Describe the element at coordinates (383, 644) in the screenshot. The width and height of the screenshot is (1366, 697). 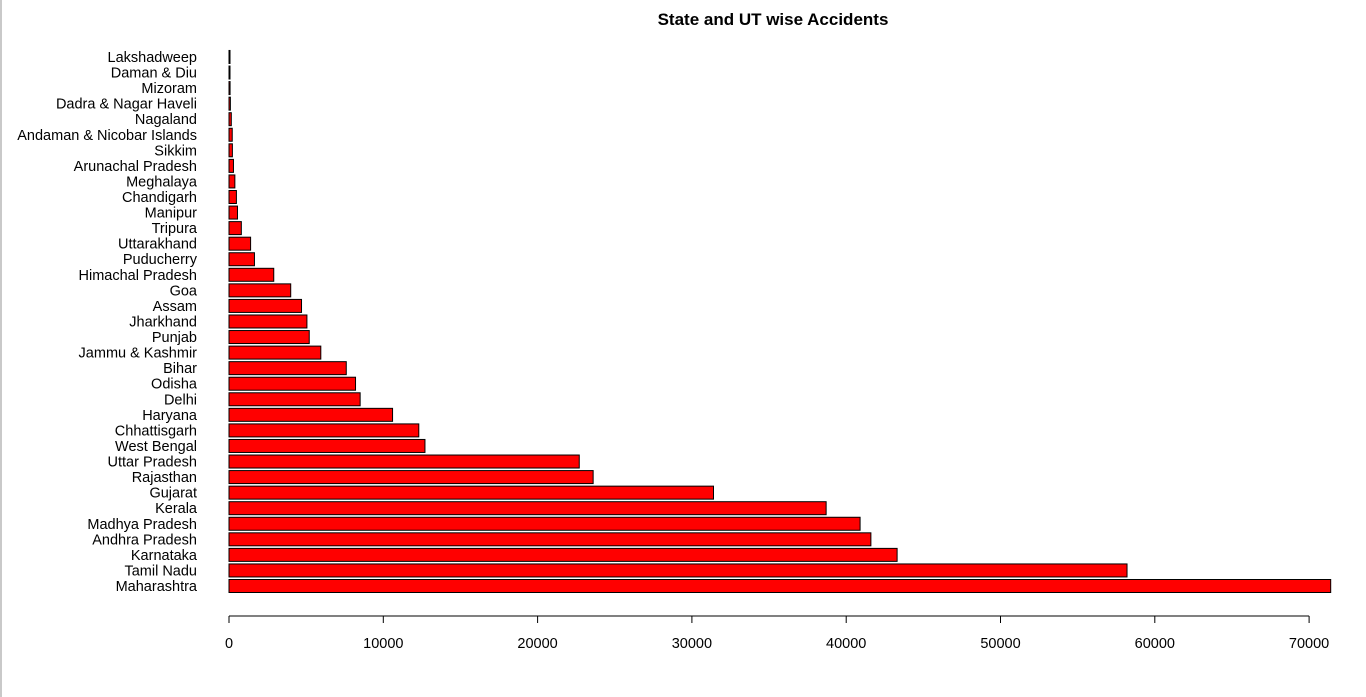
I see `x-tick-label: 10000` at that location.